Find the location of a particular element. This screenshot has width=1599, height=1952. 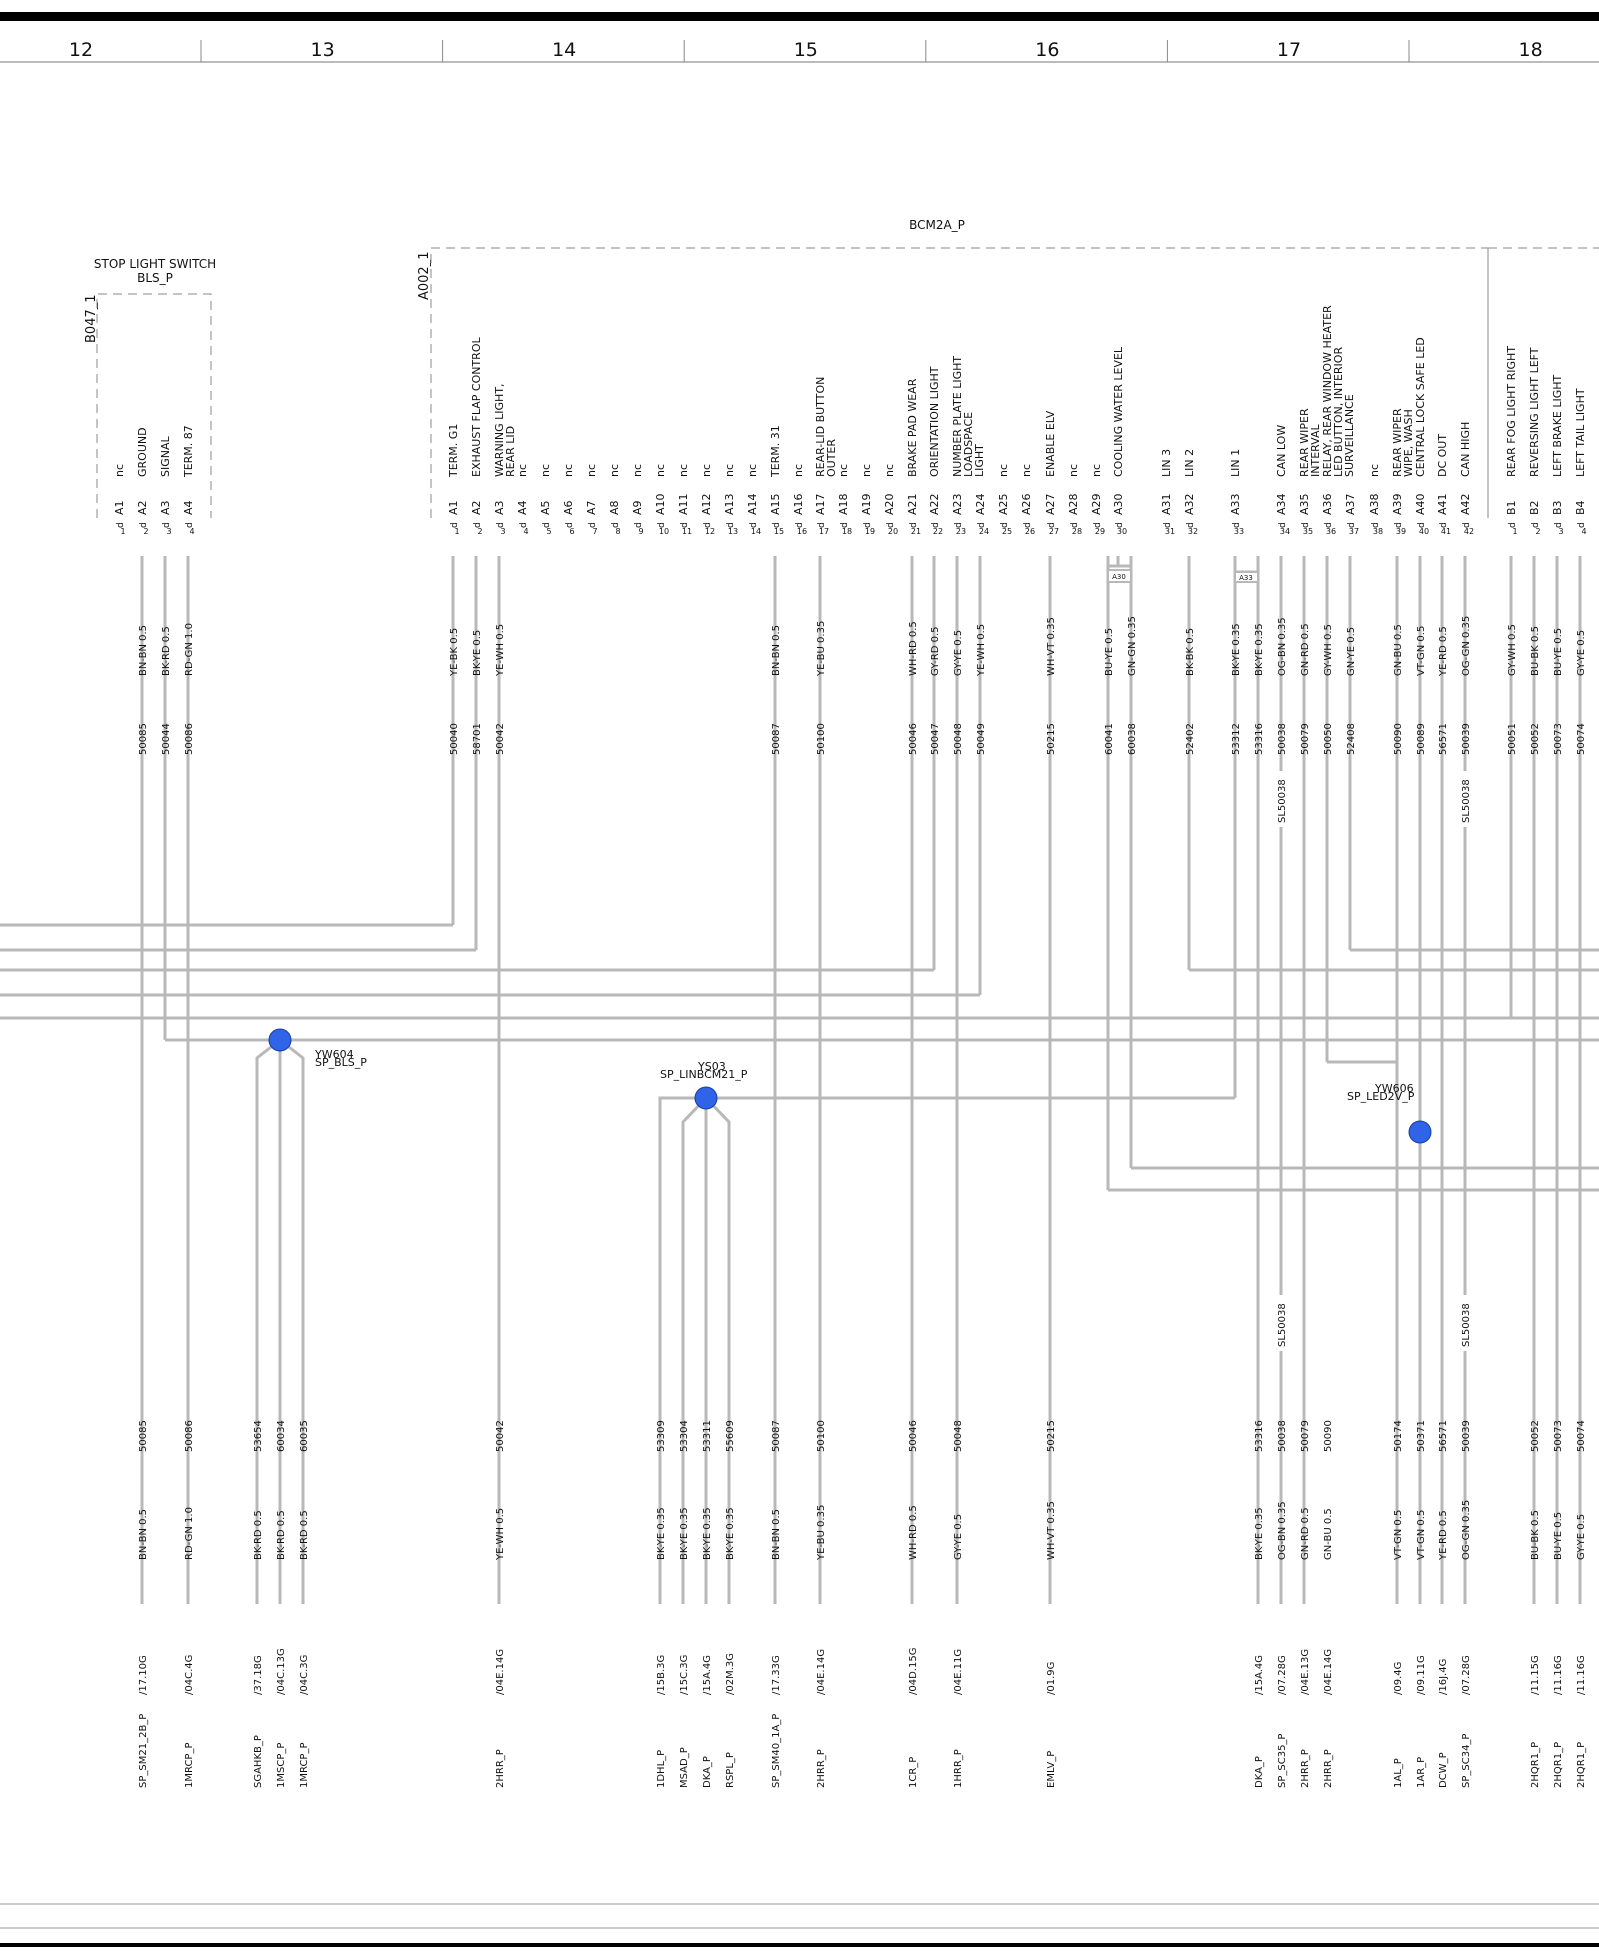

wire-reference: /04D.15G is located at coordinates (913, 1671).